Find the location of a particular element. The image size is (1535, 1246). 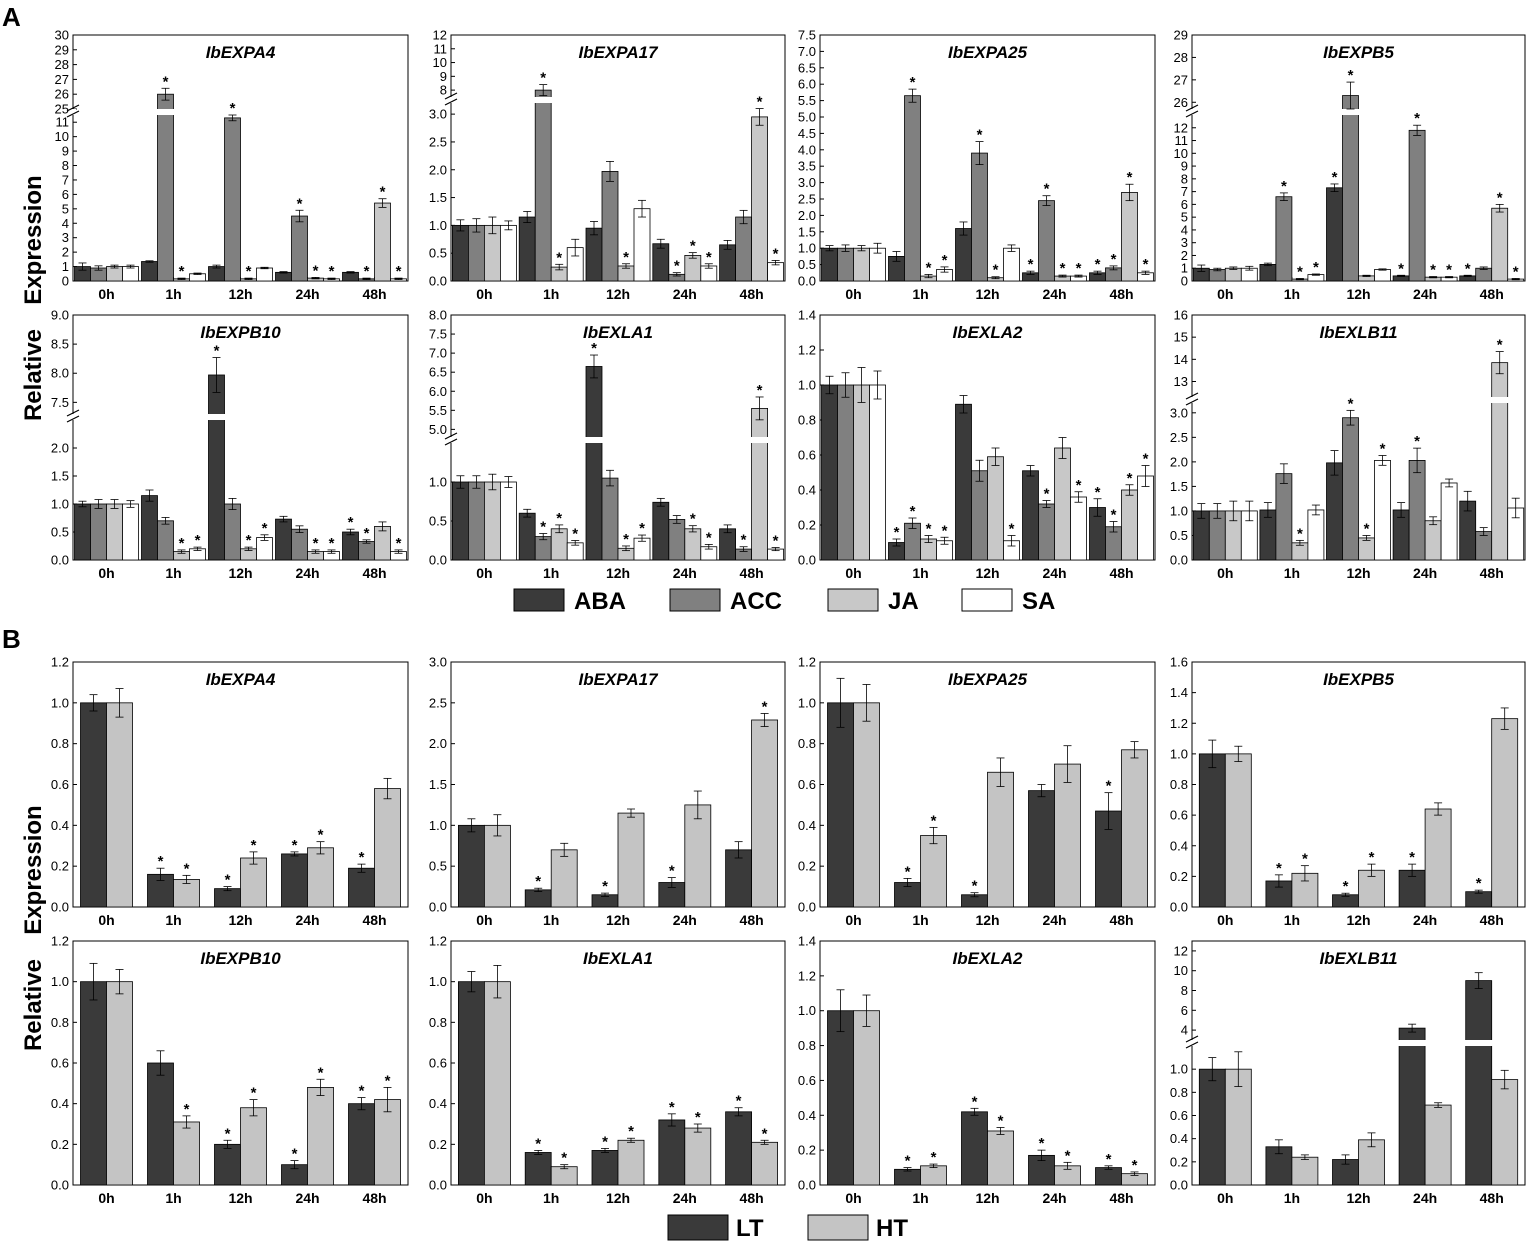

legend-a: ABA ACC JA SA is located at coordinates (784, 601).